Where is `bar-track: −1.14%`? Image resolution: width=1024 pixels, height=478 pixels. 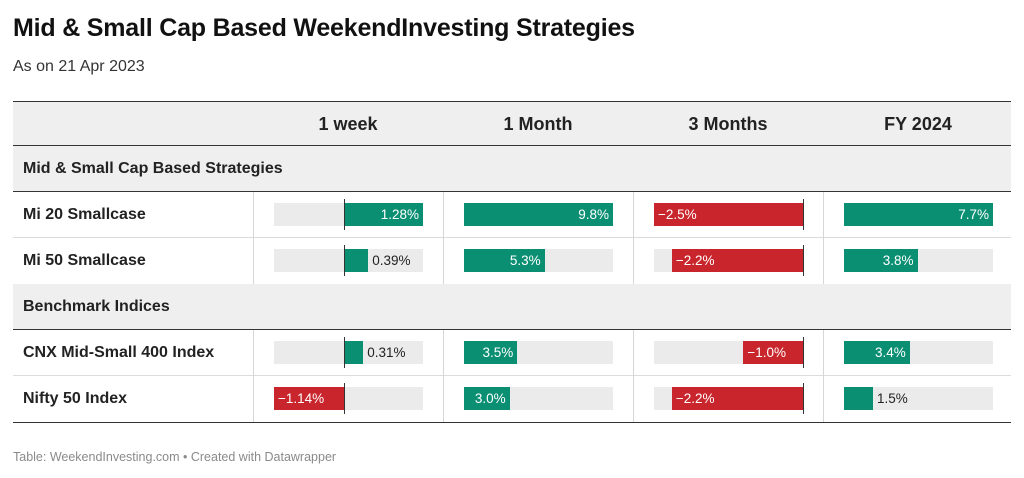 bar-track: −1.14% is located at coordinates (348, 398).